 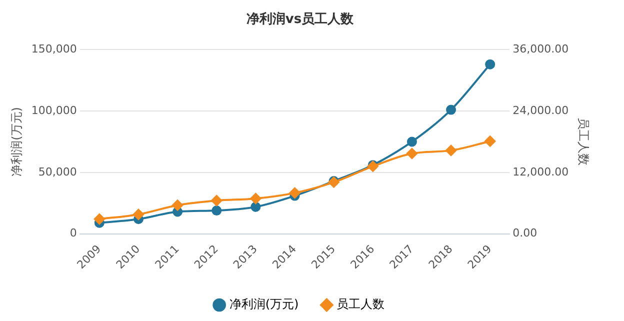 What do you see at coordinates (300, 19) in the screenshot?
I see `chart-title: 净利润vs员工人数` at bounding box center [300, 19].